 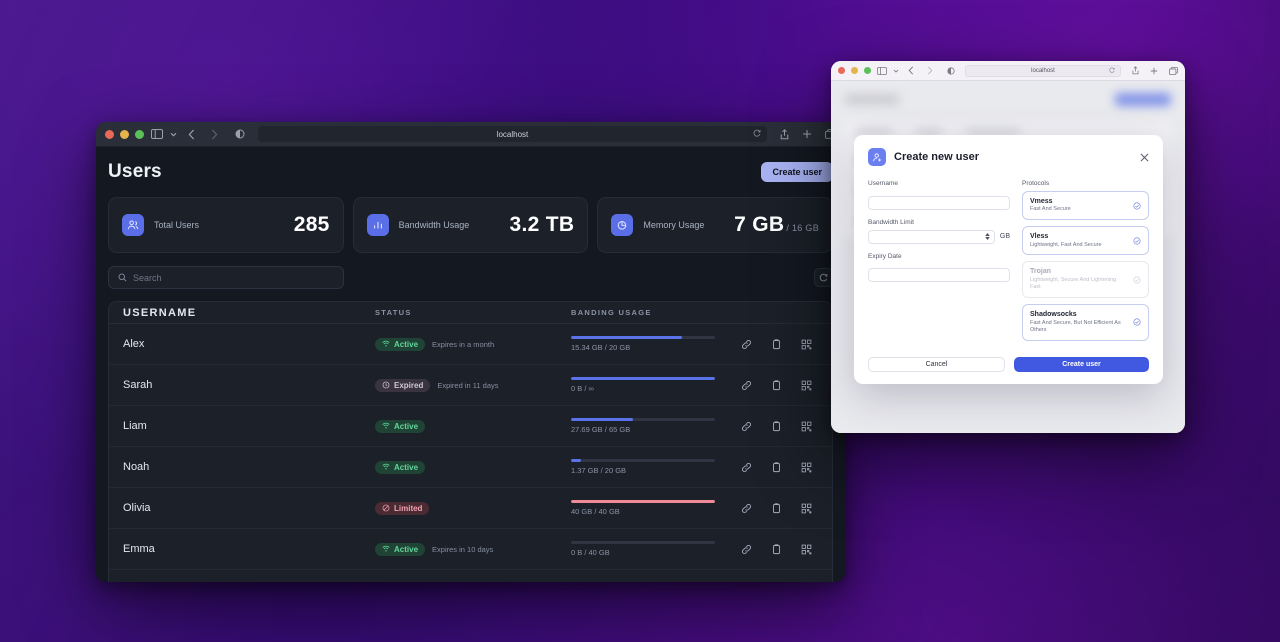 What do you see at coordinates (473, 426) in the screenshot?
I see `cell-status: Active` at bounding box center [473, 426].